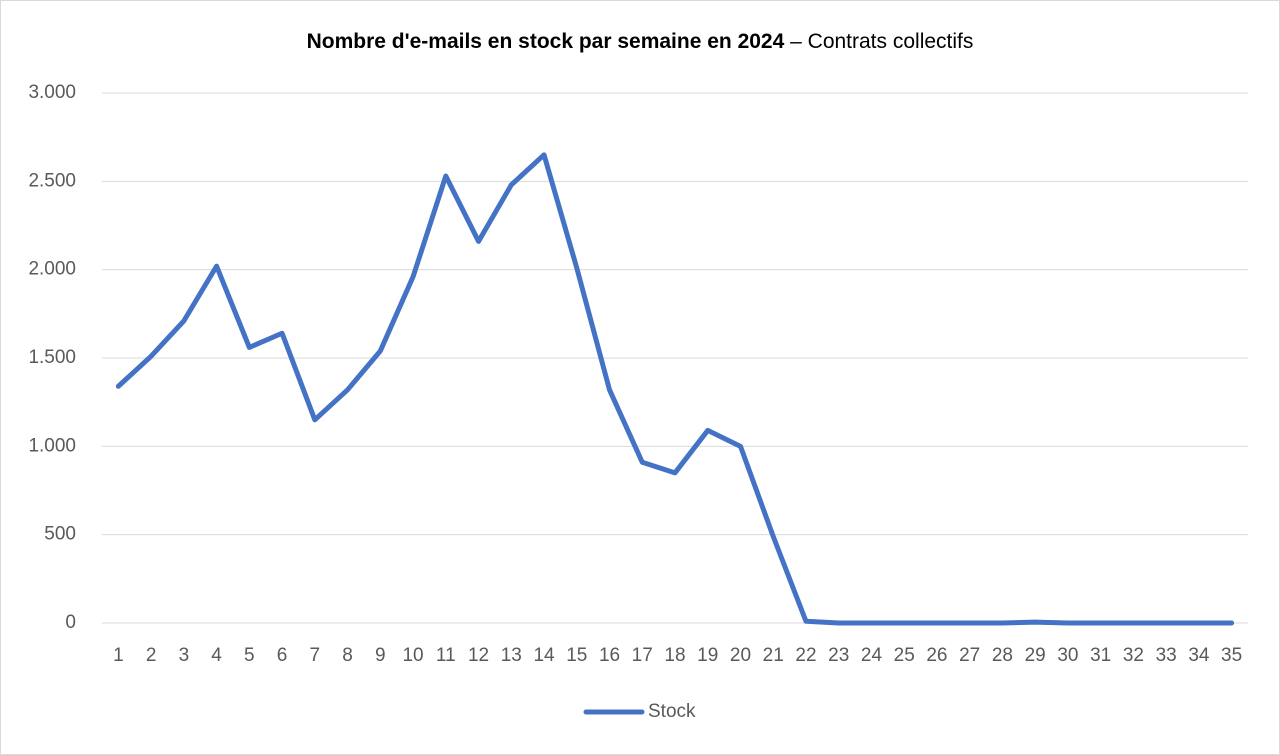 The width and height of the screenshot is (1280, 755). I want to click on x-tick-label: 30, so click(1067, 655).